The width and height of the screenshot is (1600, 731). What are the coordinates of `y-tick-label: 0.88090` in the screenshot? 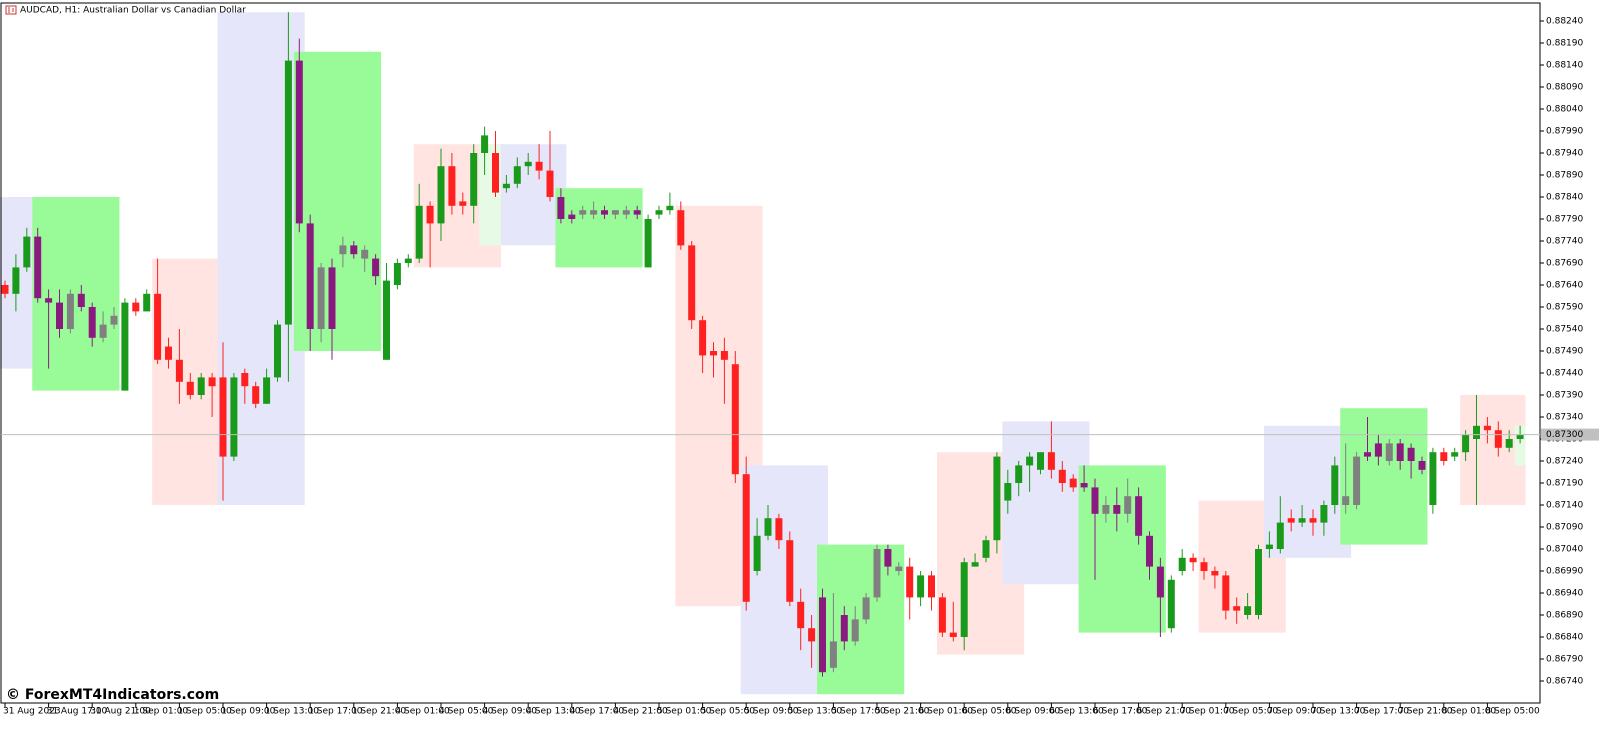 It's located at (1564, 88).